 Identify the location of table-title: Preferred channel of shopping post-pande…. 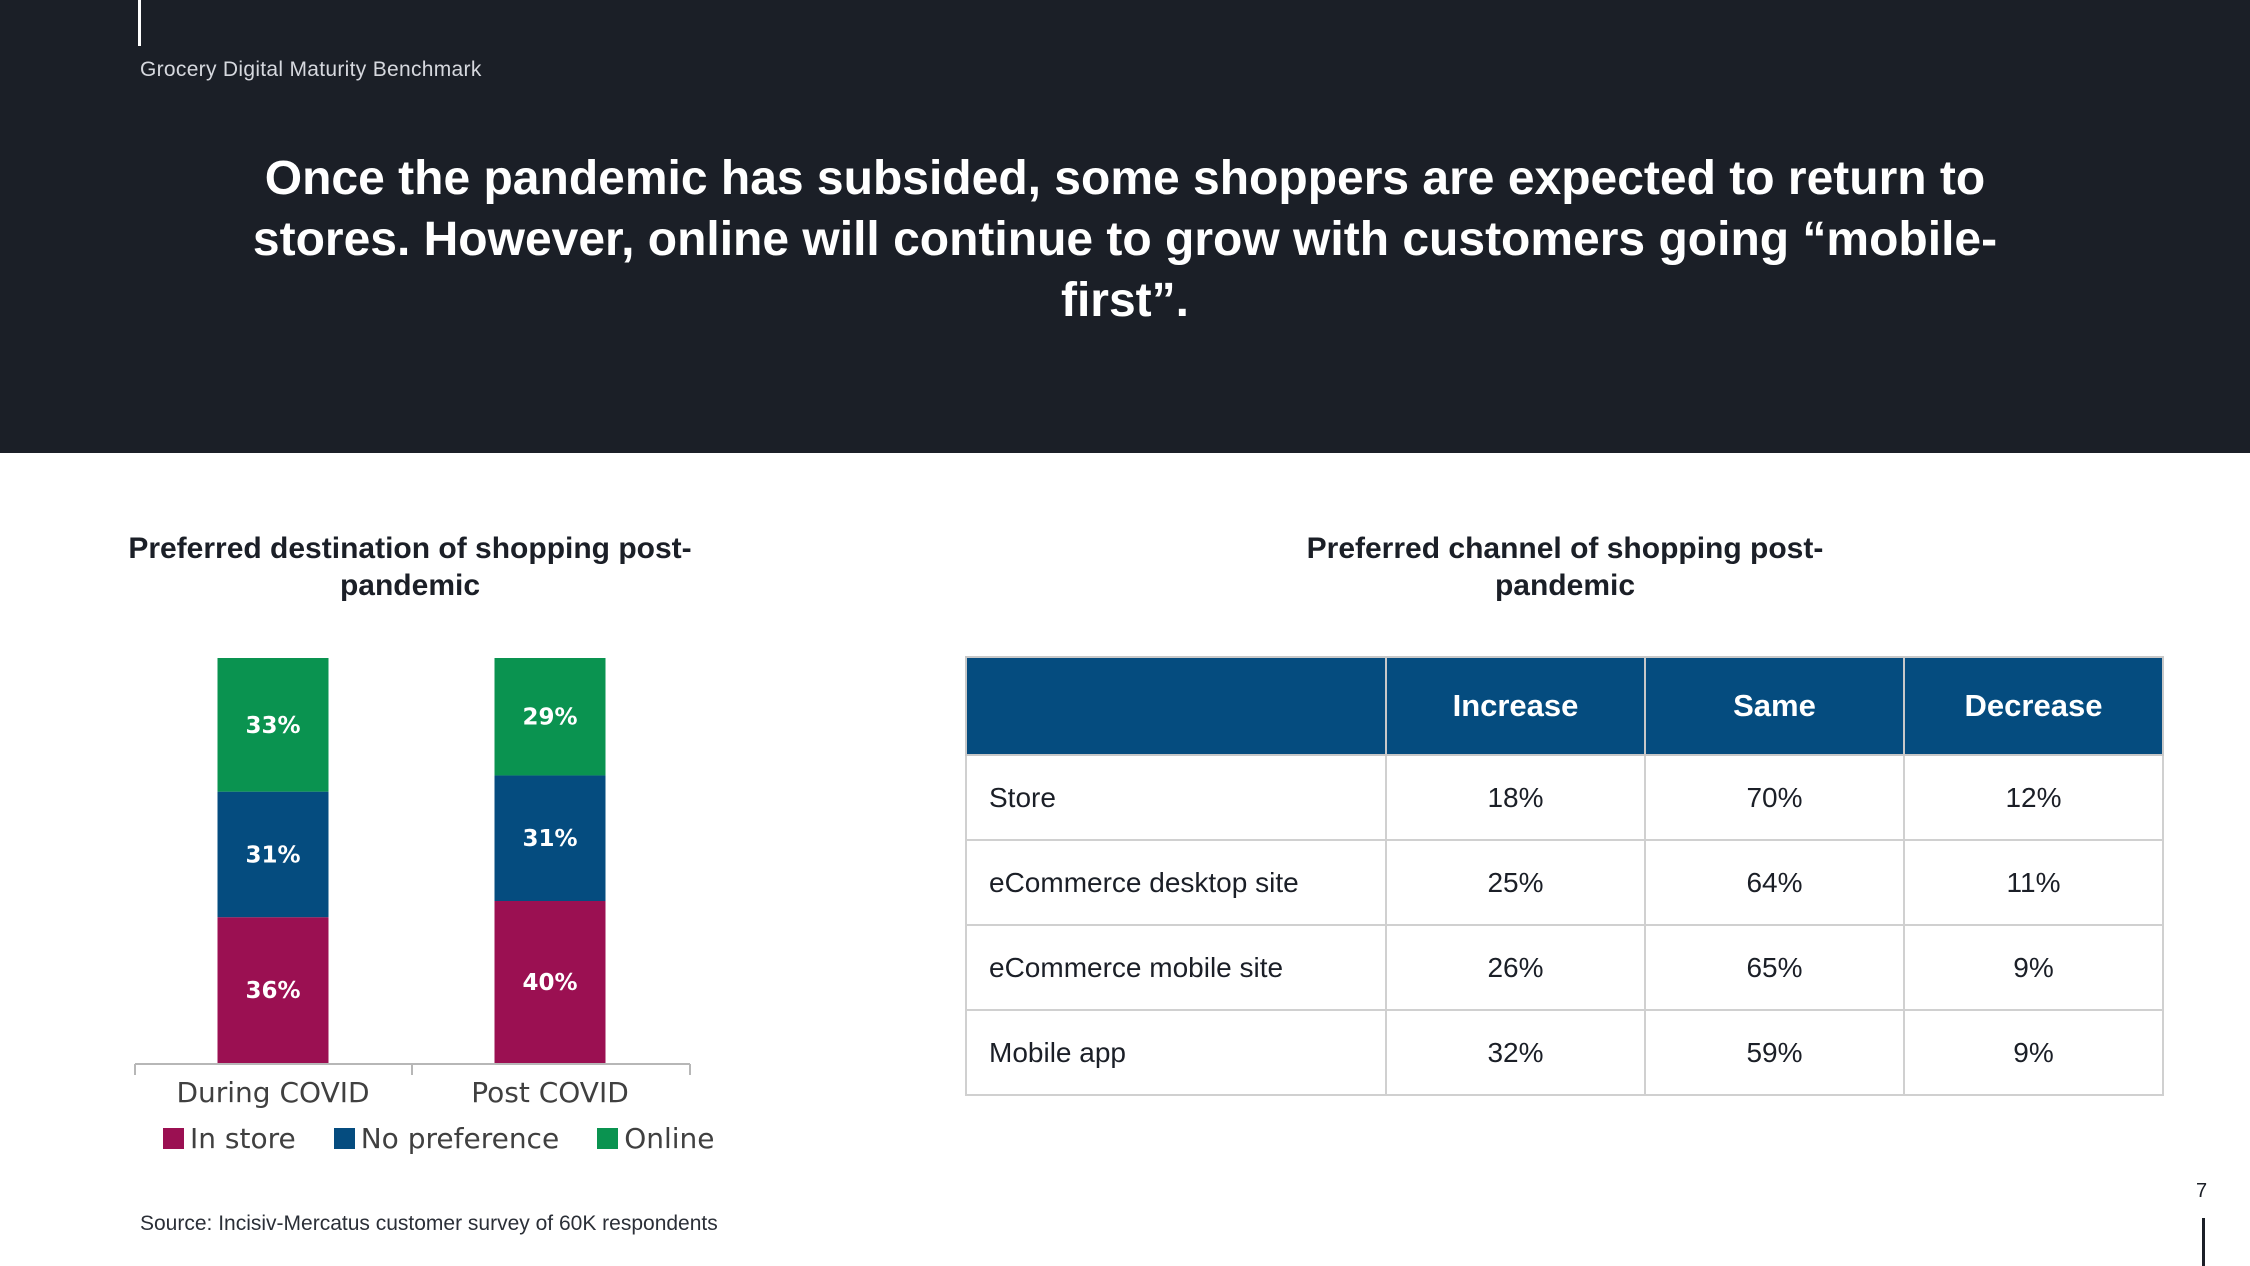
(1565, 567).